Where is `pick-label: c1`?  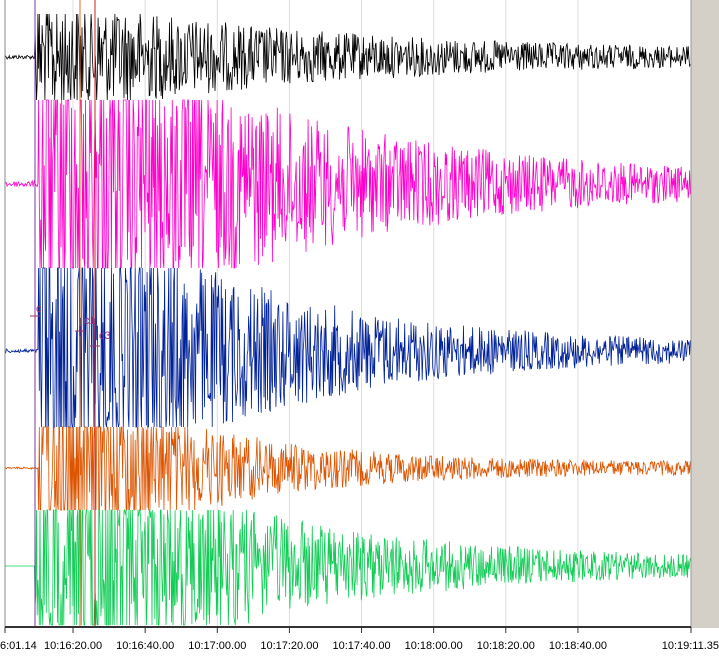 pick-label: c1 is located at coordinates (90, 321).